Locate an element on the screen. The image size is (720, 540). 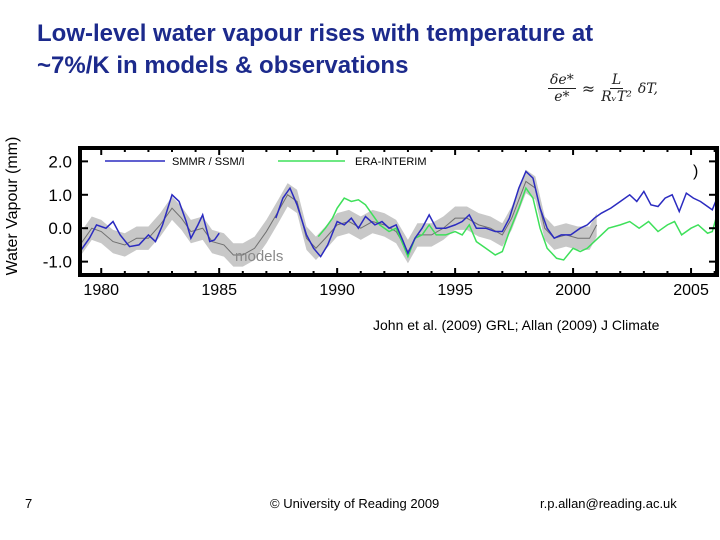
legend-label-smmr: SMMR / SSM/I is located at coordinates (208, 162).